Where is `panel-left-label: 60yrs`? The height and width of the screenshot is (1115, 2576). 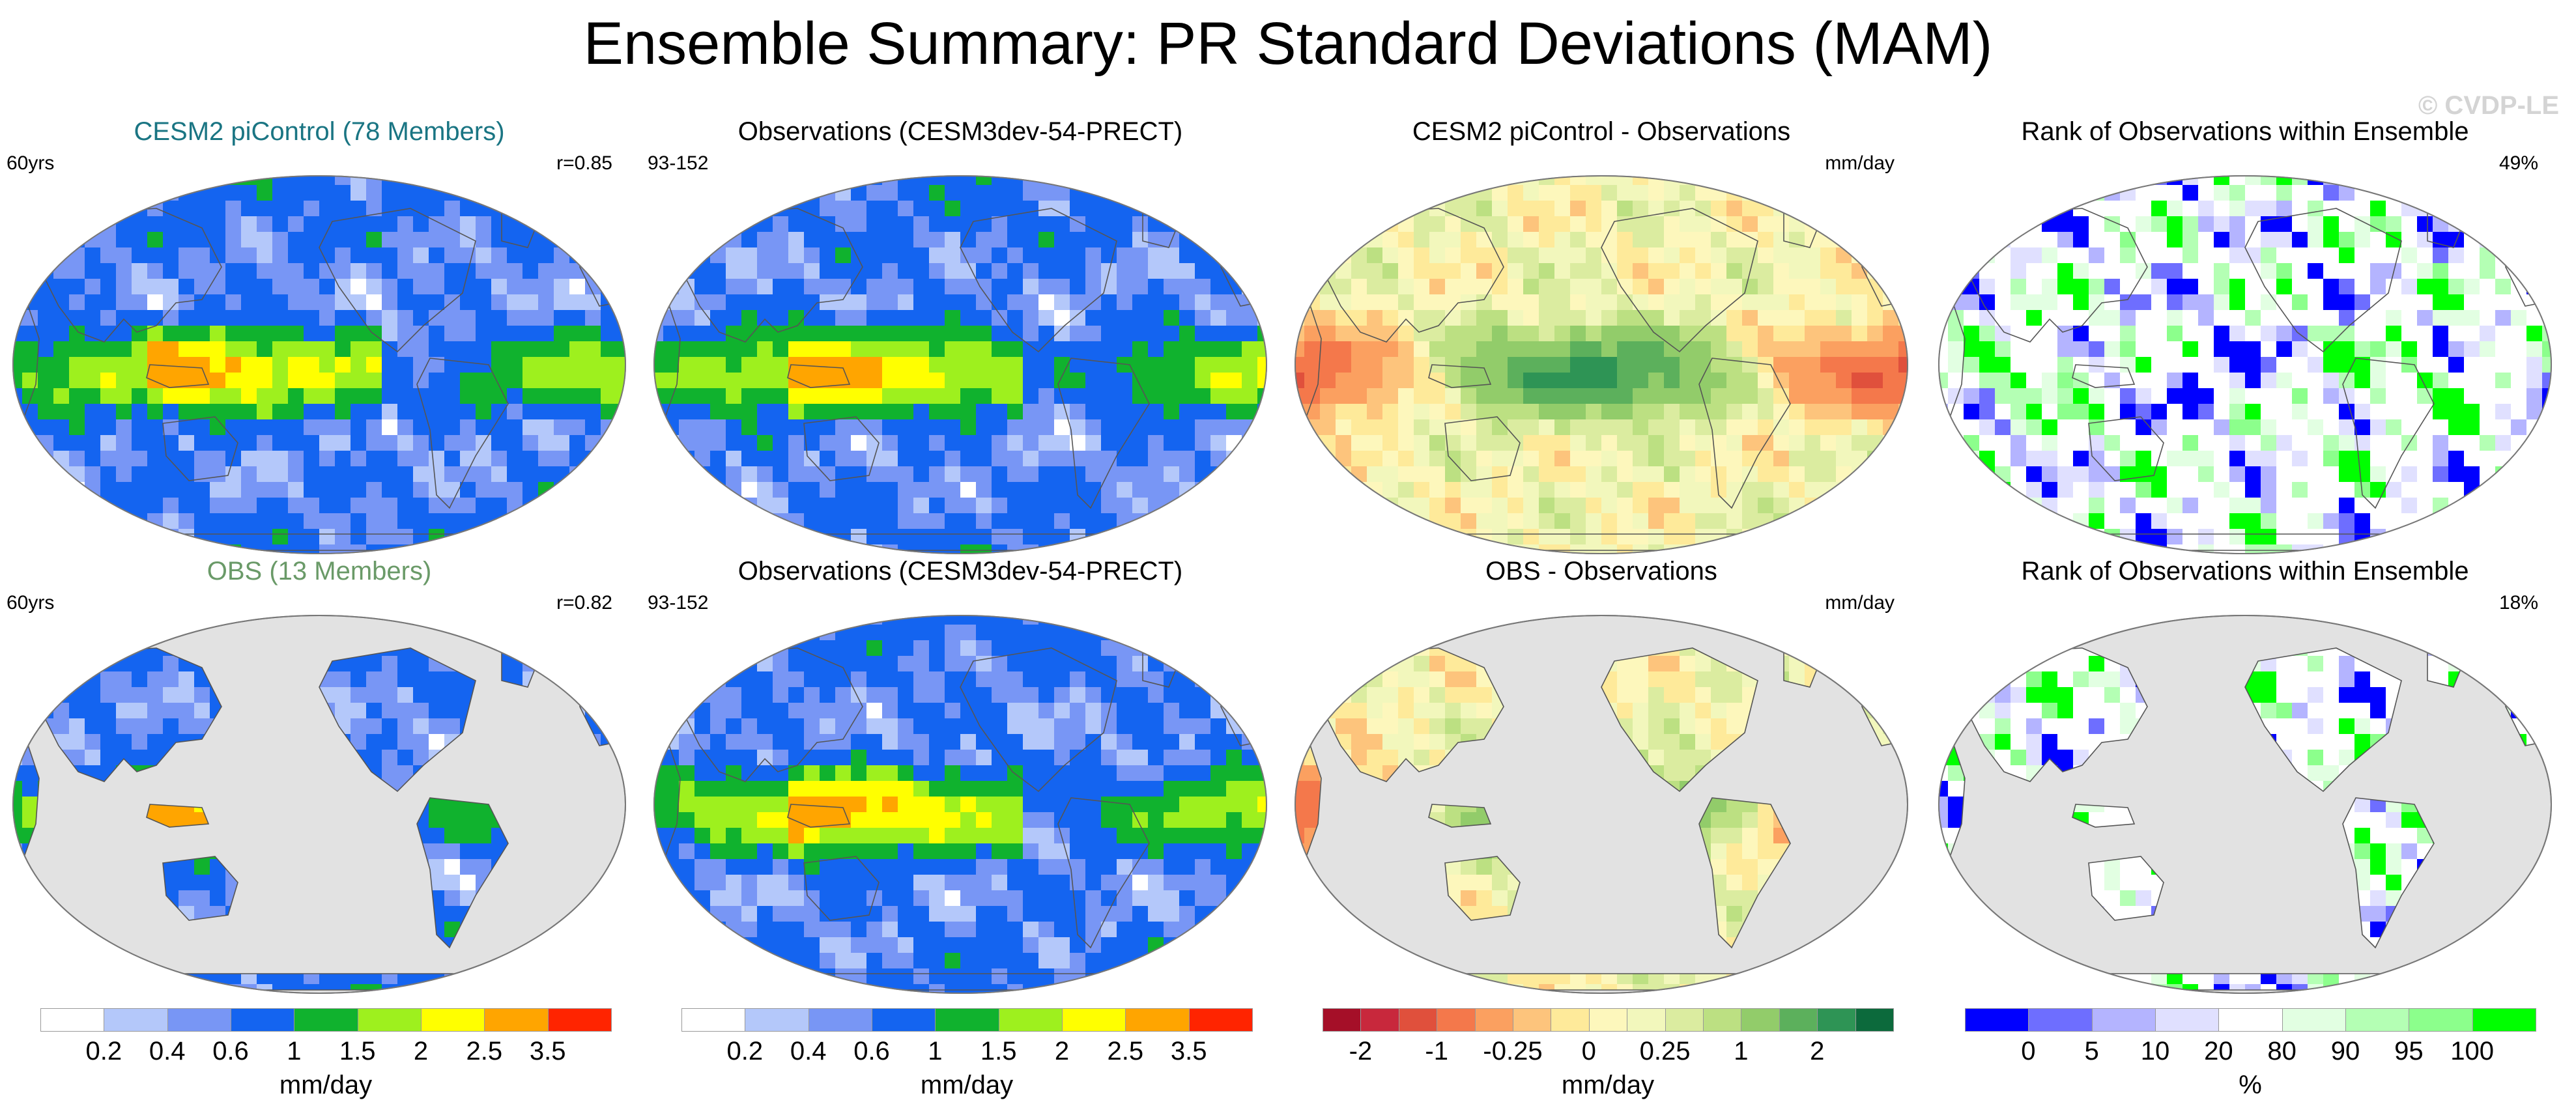
panel-left-label: 60yrs is located at coordinates (31, 603).